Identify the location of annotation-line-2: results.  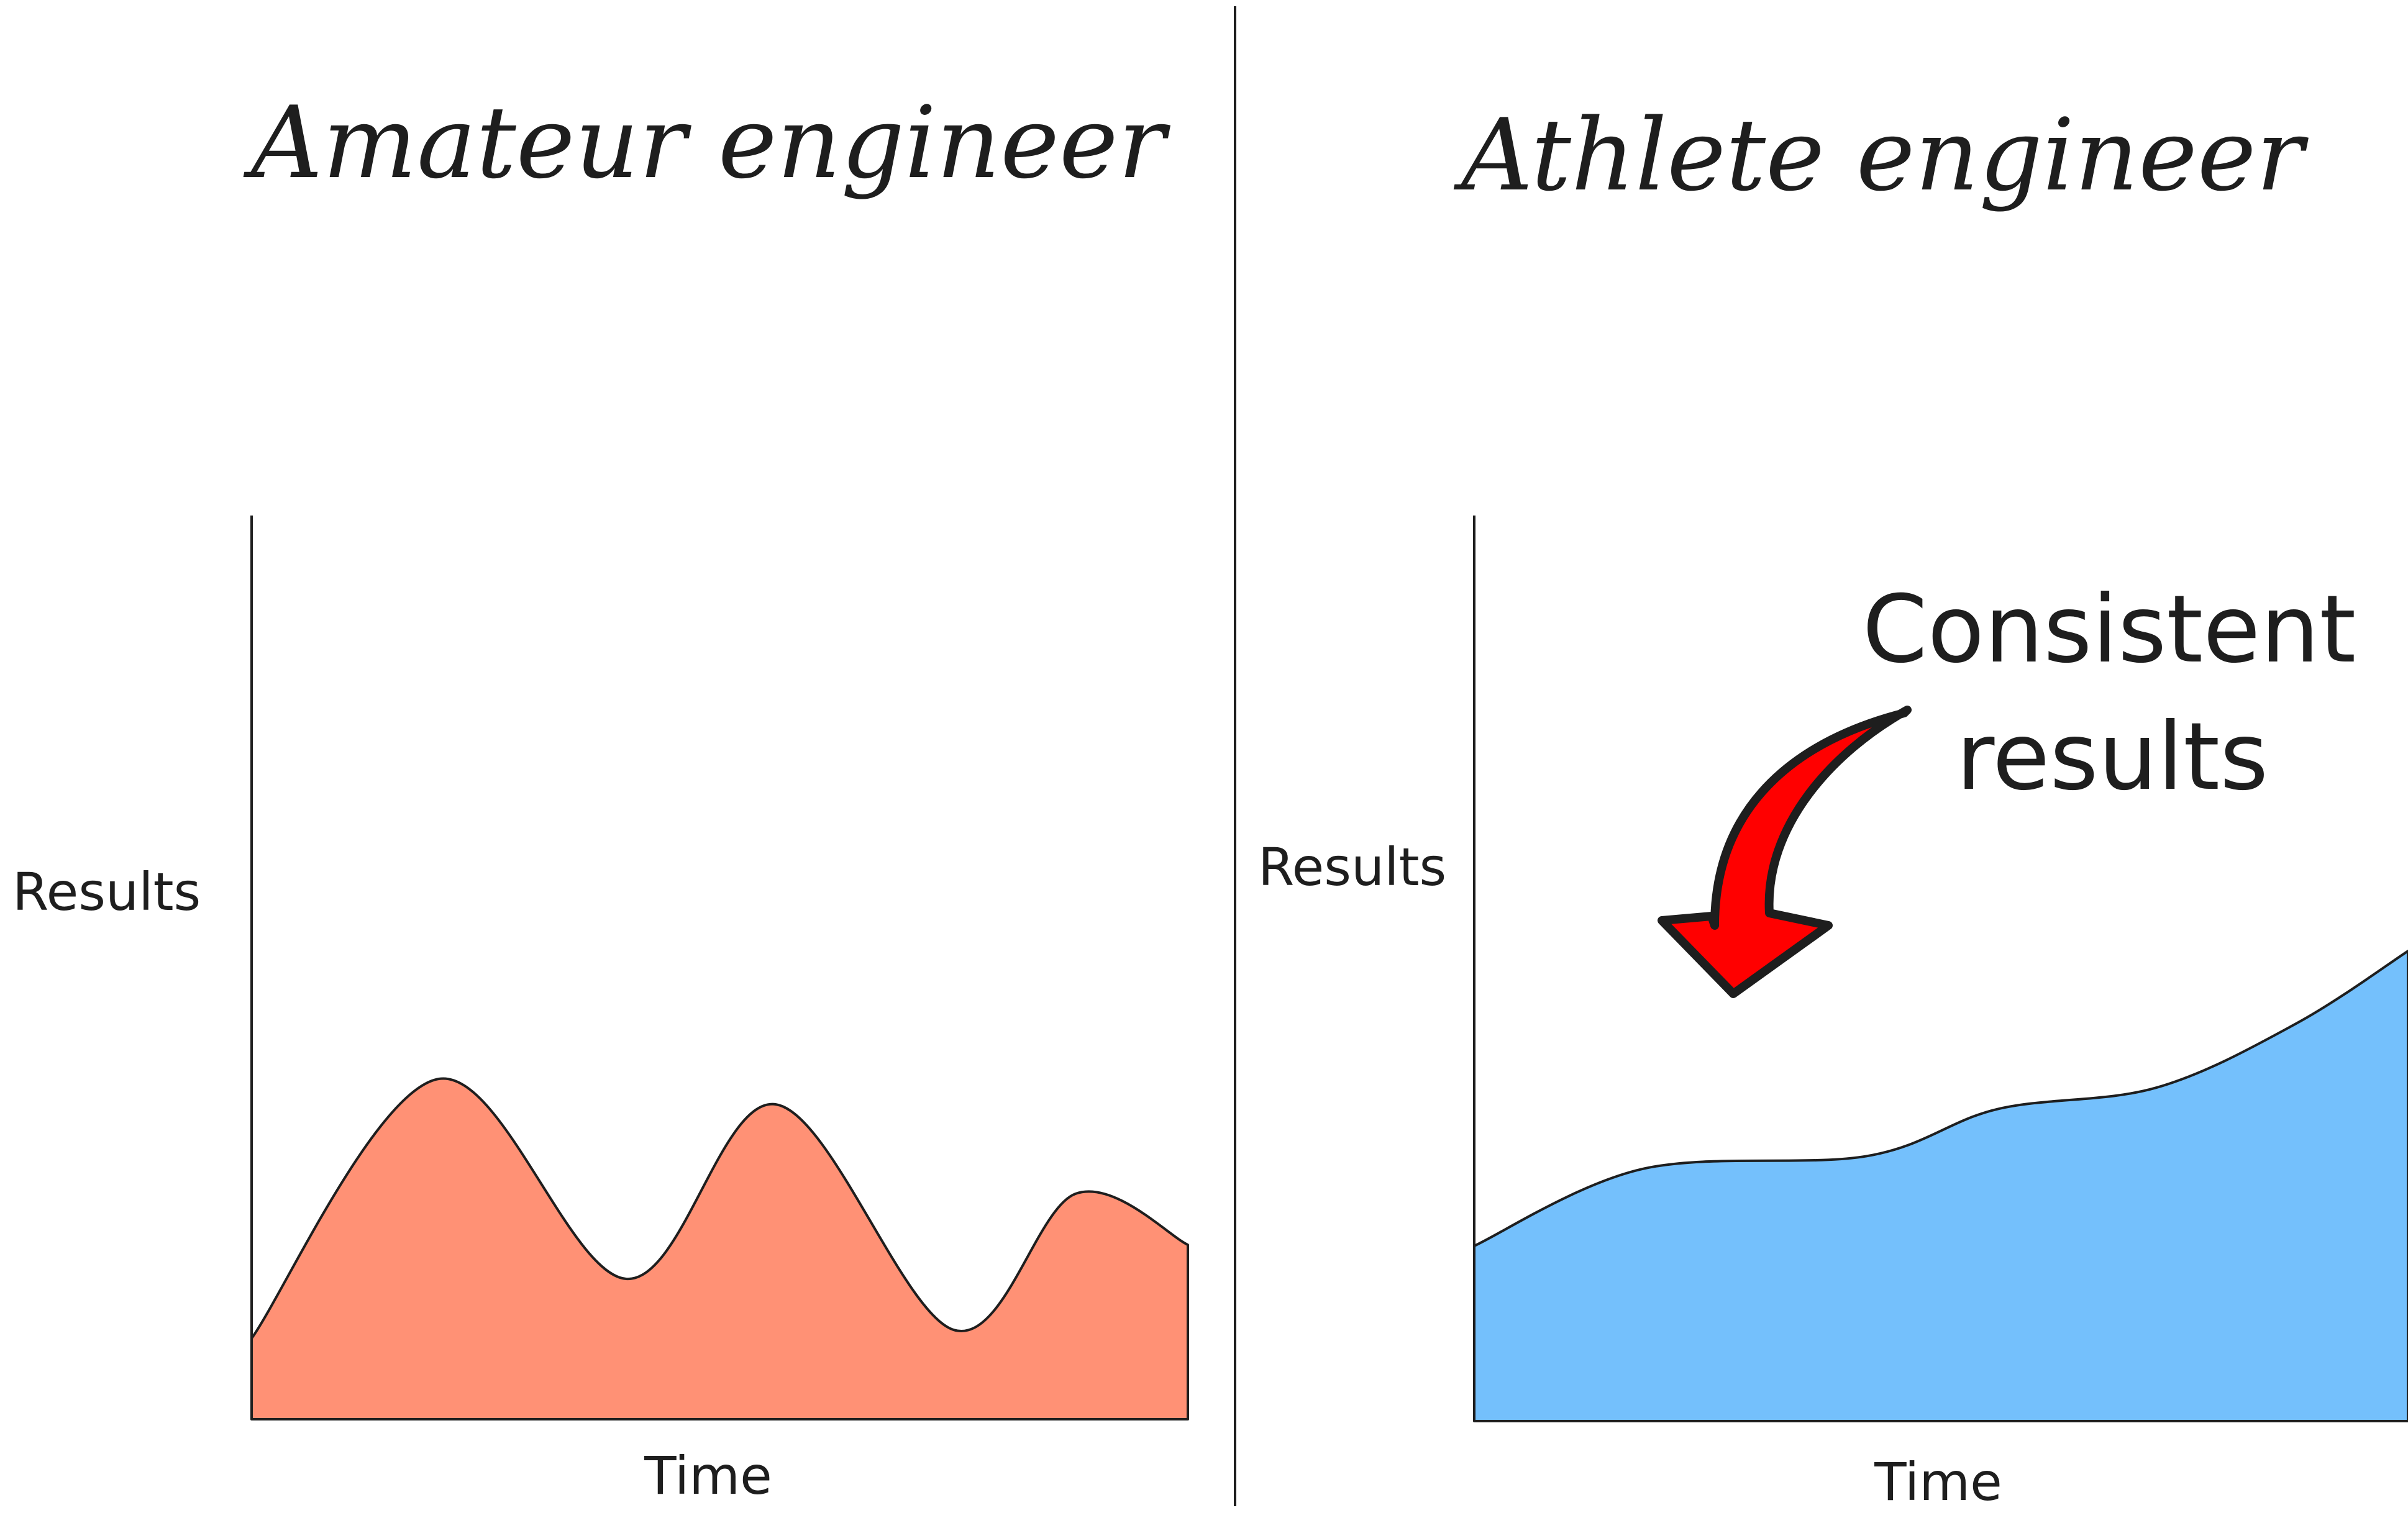
(2112, 757).